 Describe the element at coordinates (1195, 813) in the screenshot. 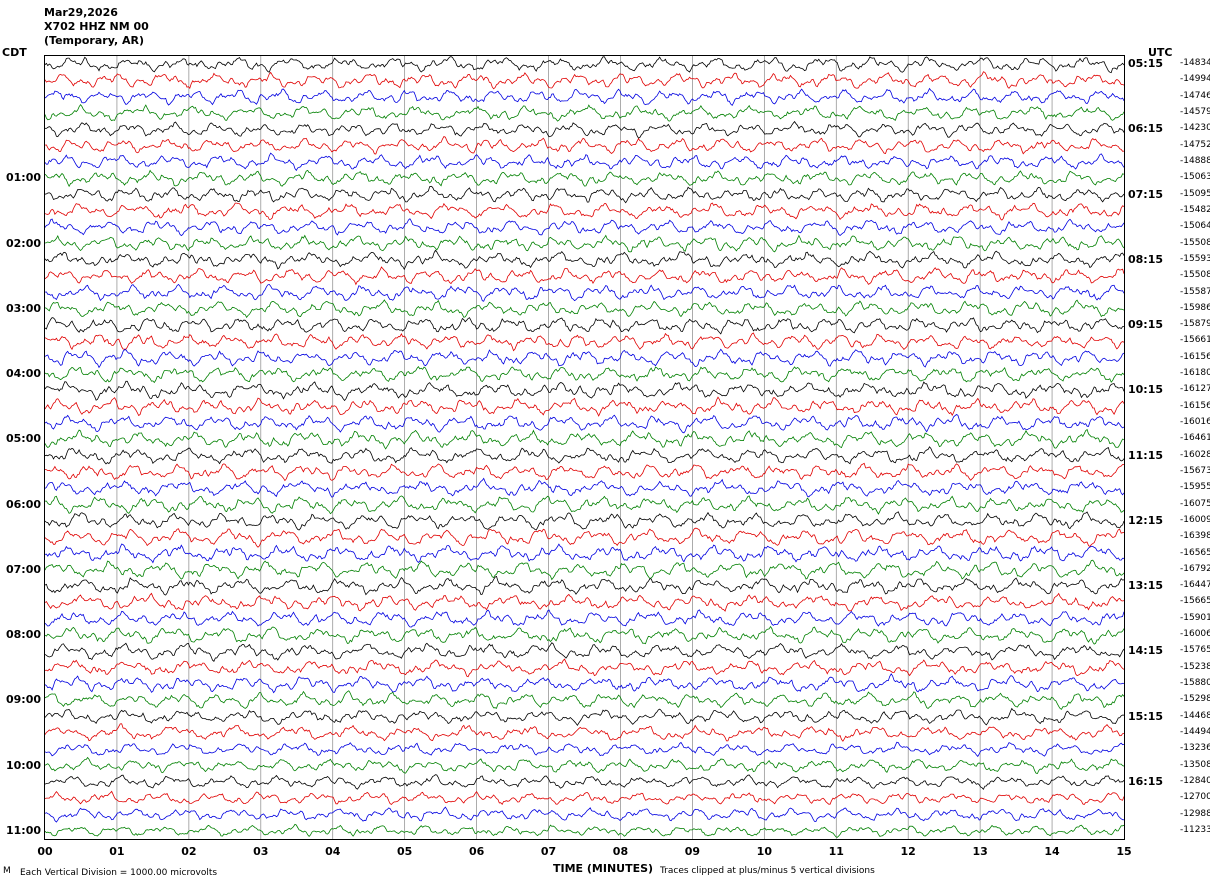

I see `amplitude-label: -12988` at that location.